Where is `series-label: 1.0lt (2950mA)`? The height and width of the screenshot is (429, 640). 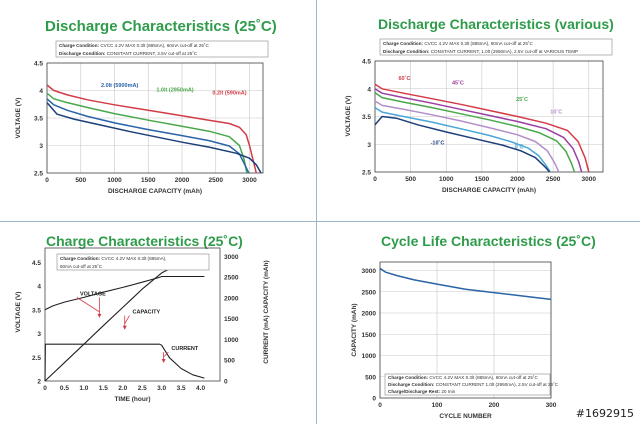
series-label: 1.0lt (2950mA) is located at coordinates (174, 91).